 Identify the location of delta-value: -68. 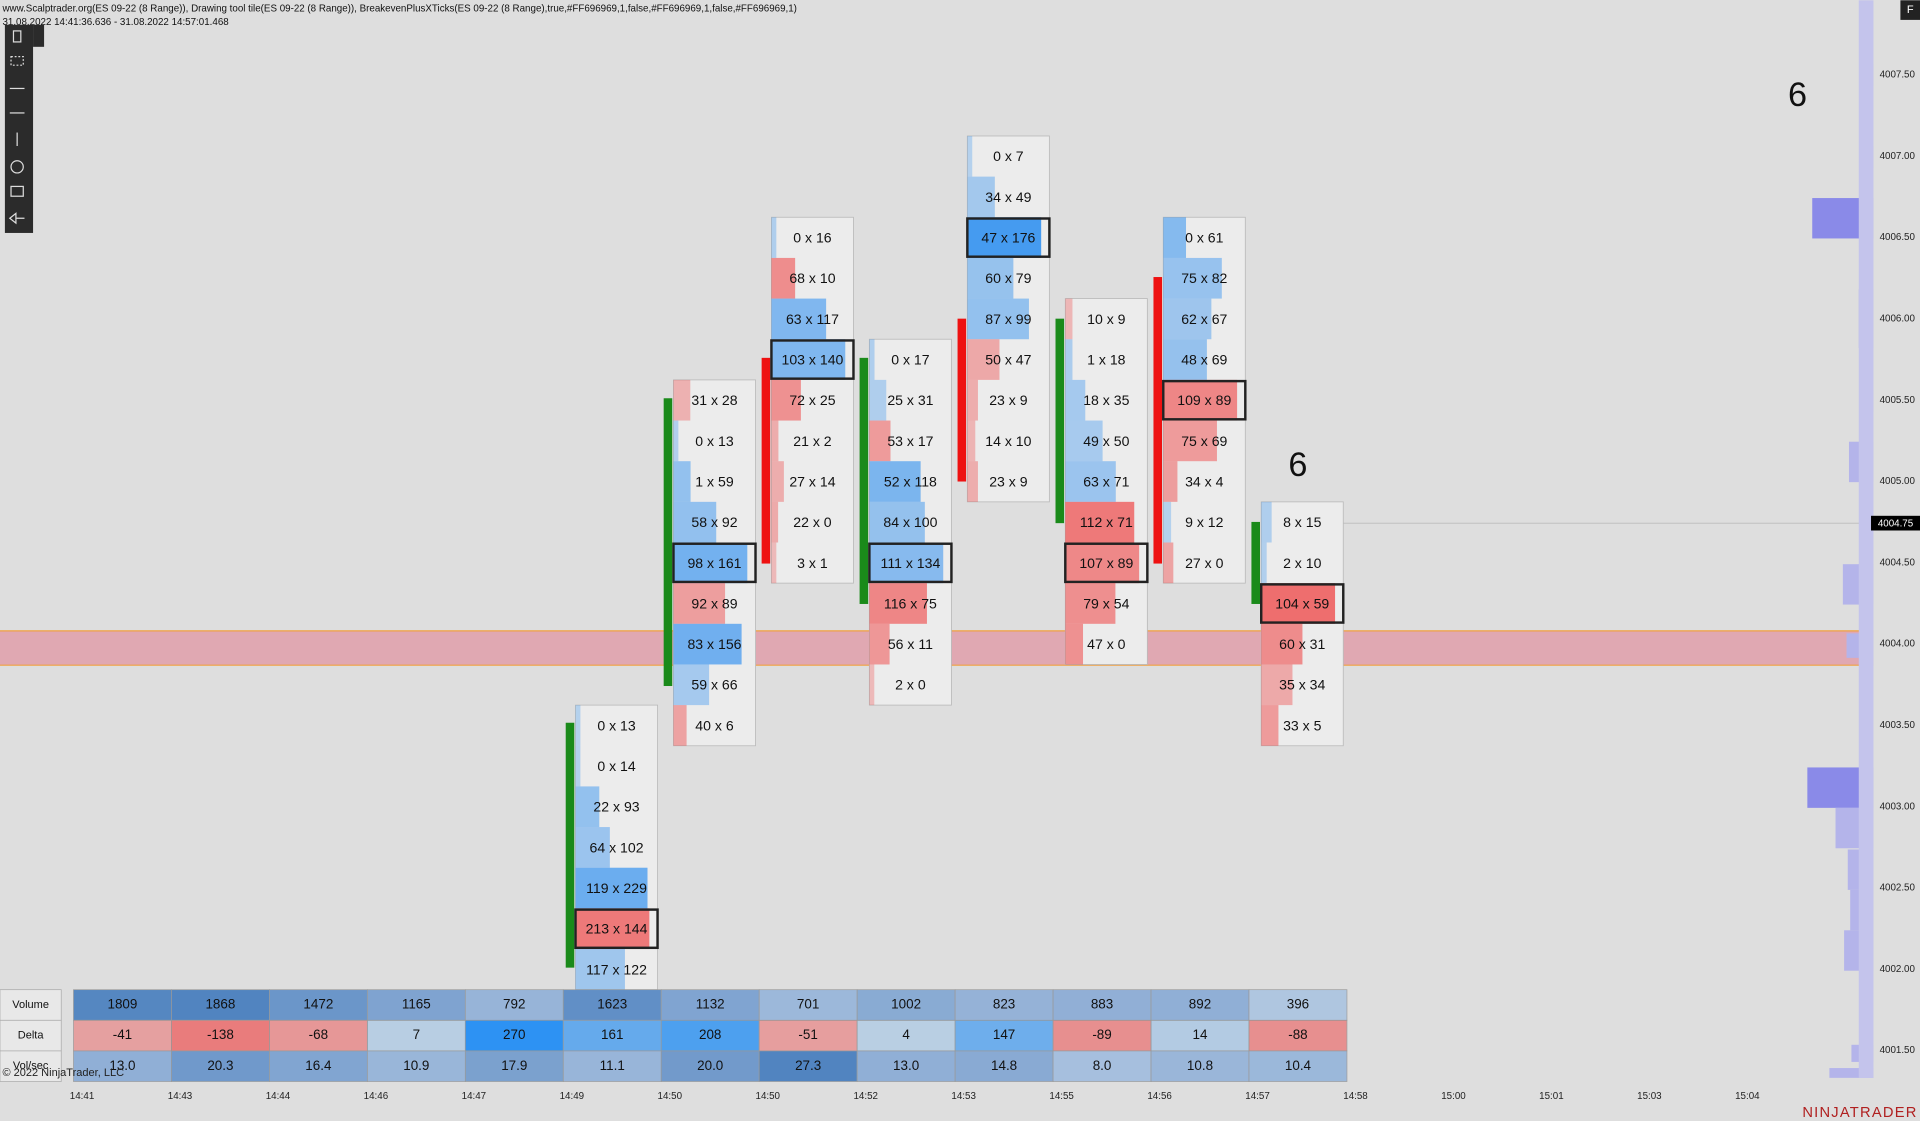
(318, 1034).